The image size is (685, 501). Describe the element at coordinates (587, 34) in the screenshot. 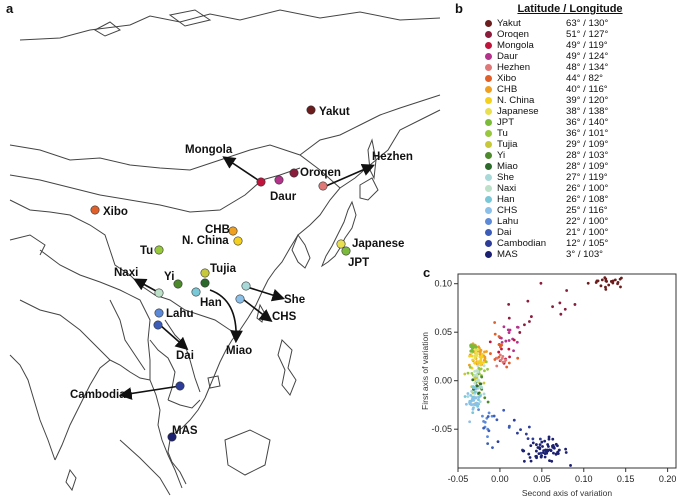

I see `legend-coord: 51° / 127°` at that location.